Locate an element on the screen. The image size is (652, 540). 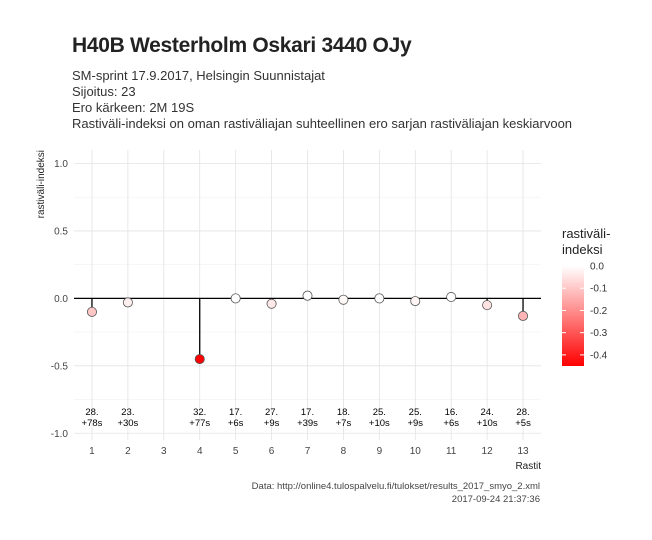
diff-label: +30s is located at coordinates (127, 423).